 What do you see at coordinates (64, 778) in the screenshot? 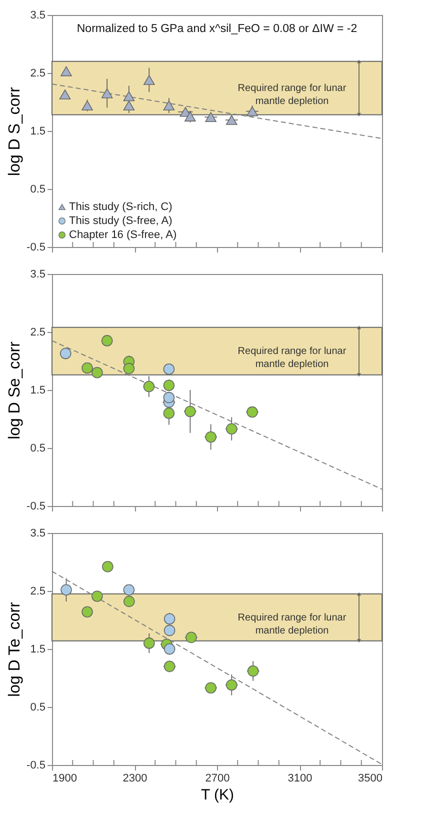
I see `x-tick-label: 1900` at bounding box center [64, 778].